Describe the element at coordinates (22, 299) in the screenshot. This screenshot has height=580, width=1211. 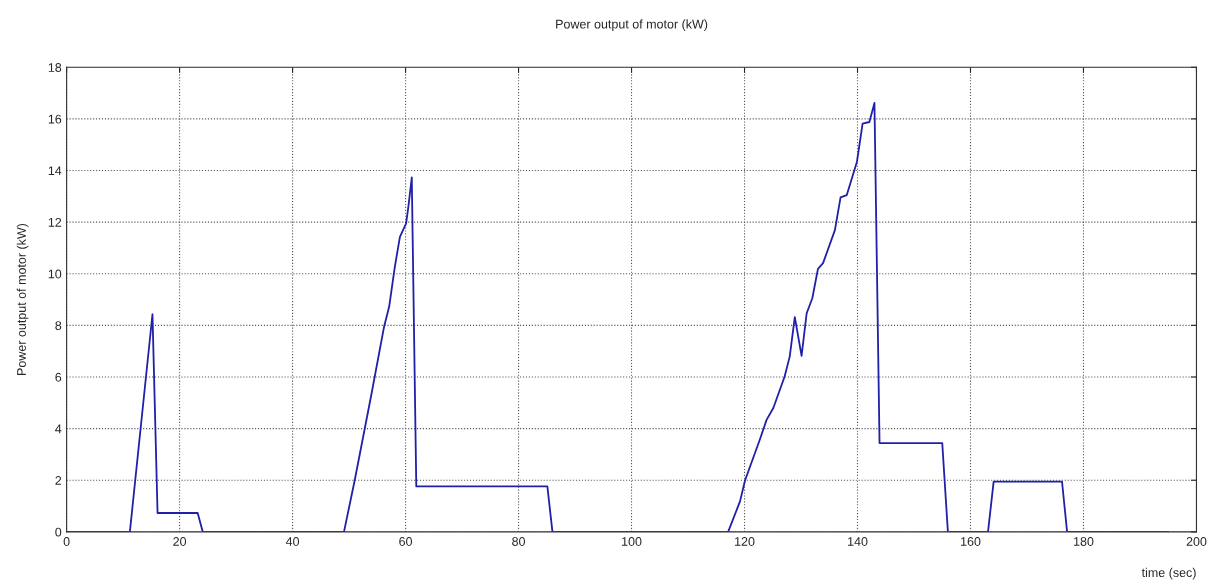
I see `y-axis-title: Power output of motor (kW)` at that location.